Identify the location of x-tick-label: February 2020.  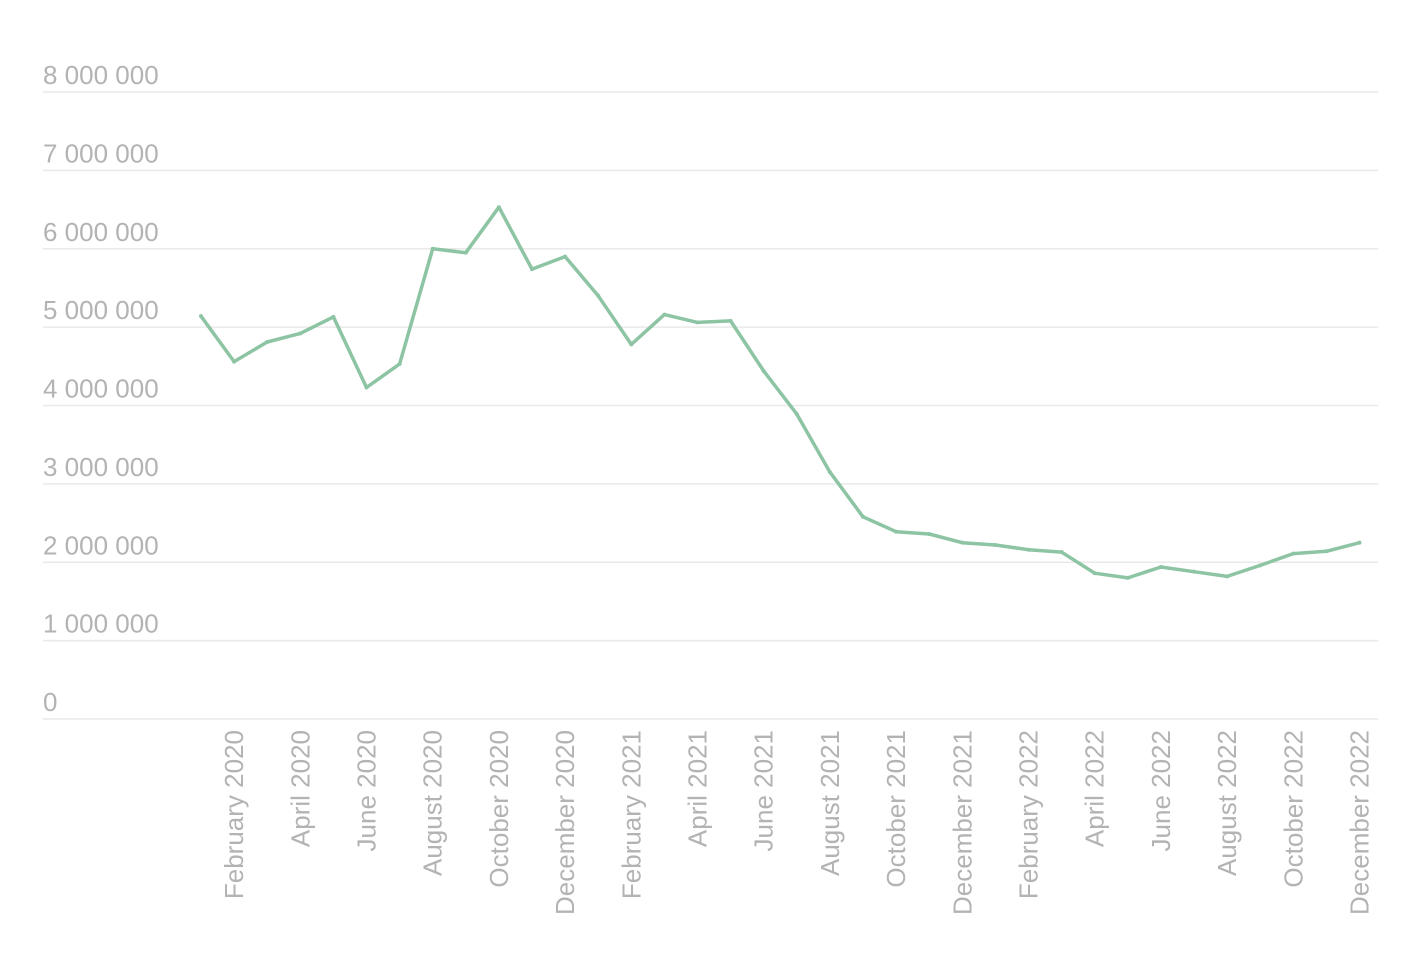
(234, 814).